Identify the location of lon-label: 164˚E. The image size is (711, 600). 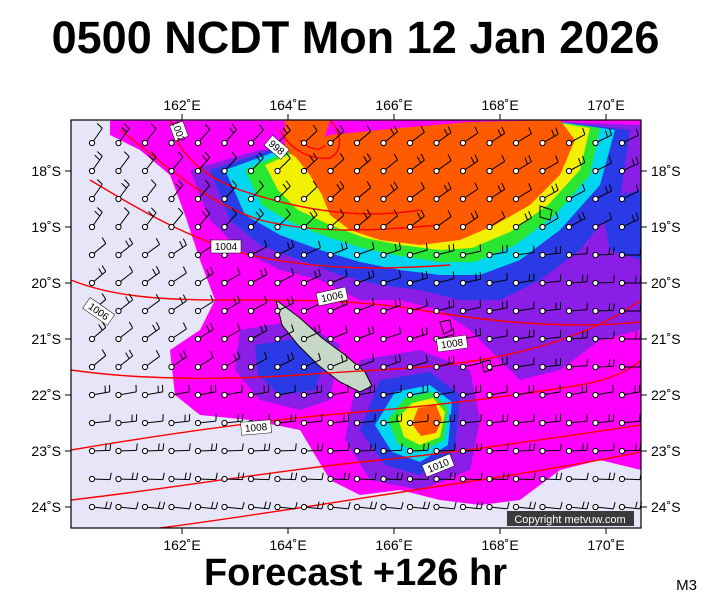
(287, 545).